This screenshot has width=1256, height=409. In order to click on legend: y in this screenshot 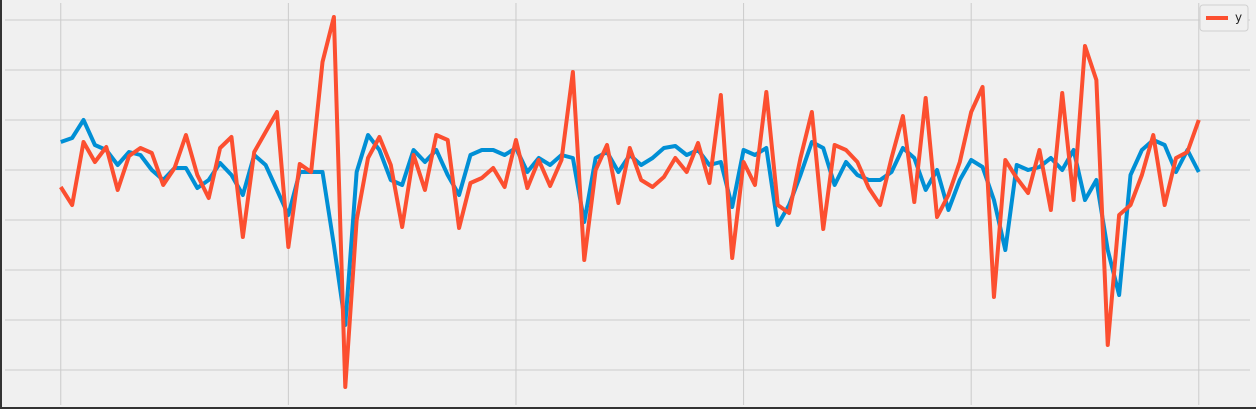, I will do `click(1224, 18)`.